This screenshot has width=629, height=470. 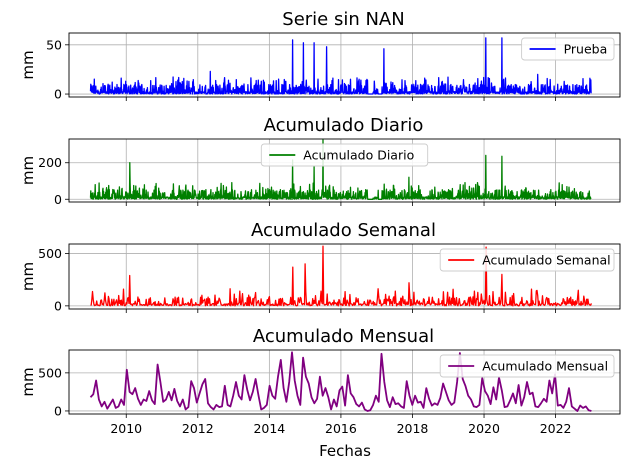 I want to click on x-tick-label: 2010, so click(x=126, y=428).